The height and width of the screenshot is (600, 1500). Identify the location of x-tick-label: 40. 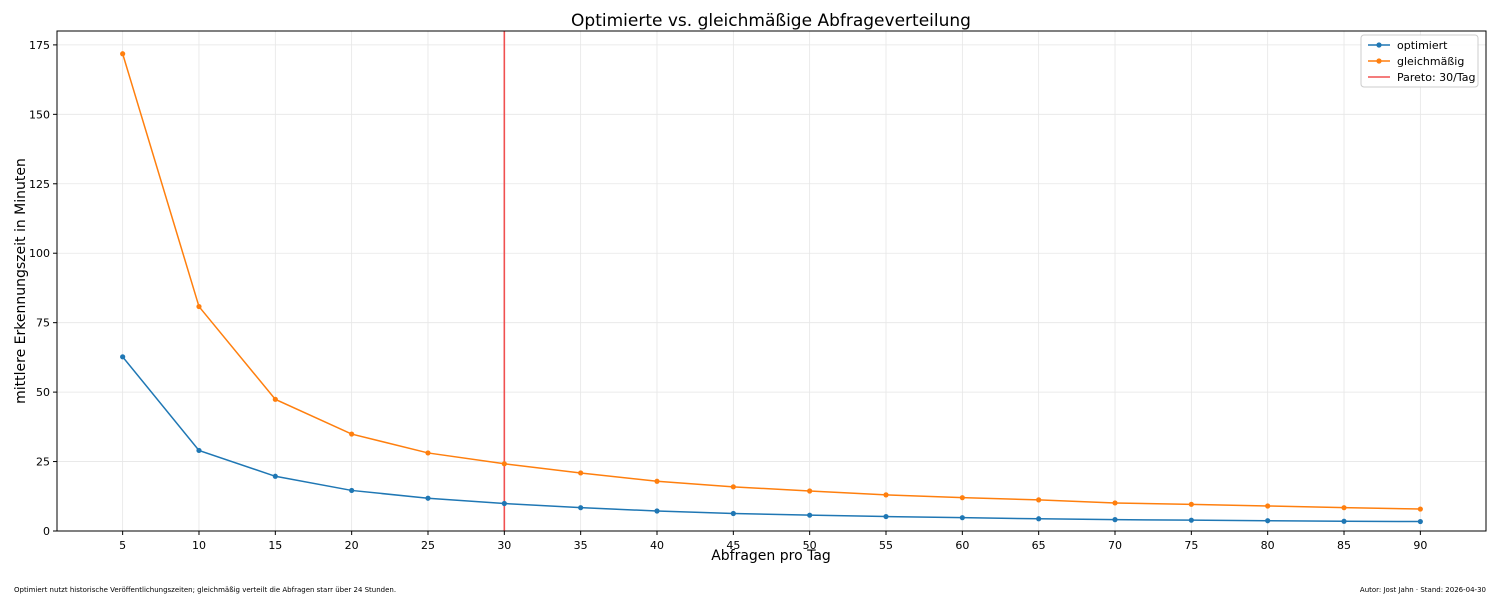
(657, 545).